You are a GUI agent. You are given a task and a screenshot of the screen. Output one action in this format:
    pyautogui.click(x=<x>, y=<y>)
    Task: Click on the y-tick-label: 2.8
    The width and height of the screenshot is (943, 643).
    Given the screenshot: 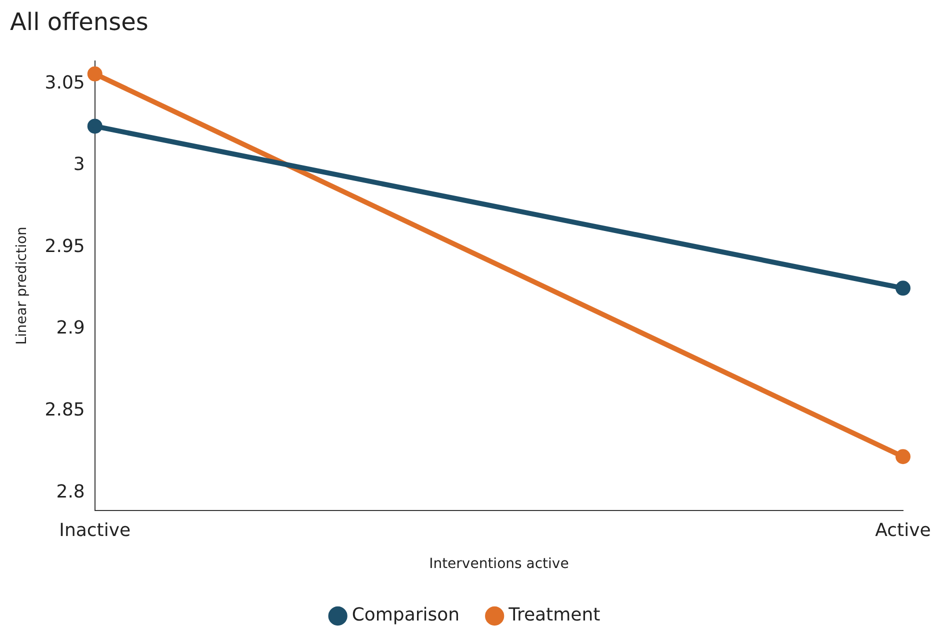 What is the action you would take?
    pyautogui.click(x=70, y=491)
    